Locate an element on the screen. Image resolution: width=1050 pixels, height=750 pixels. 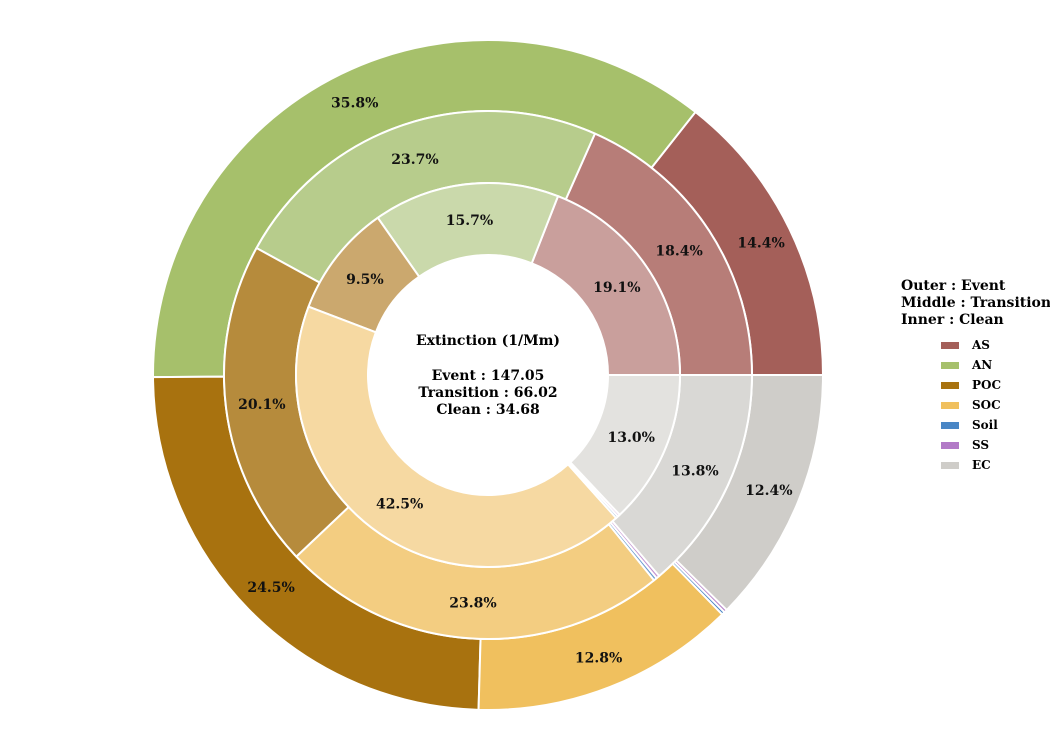
center-heading: Extinction (1/Mm) is located at coordinates (488, 341).